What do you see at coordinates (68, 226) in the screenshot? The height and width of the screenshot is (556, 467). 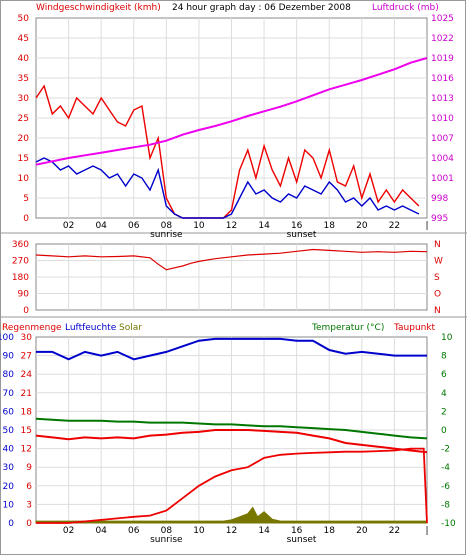 I see `wind-panel-x-tick: 02` at bounding box center [68, 226].